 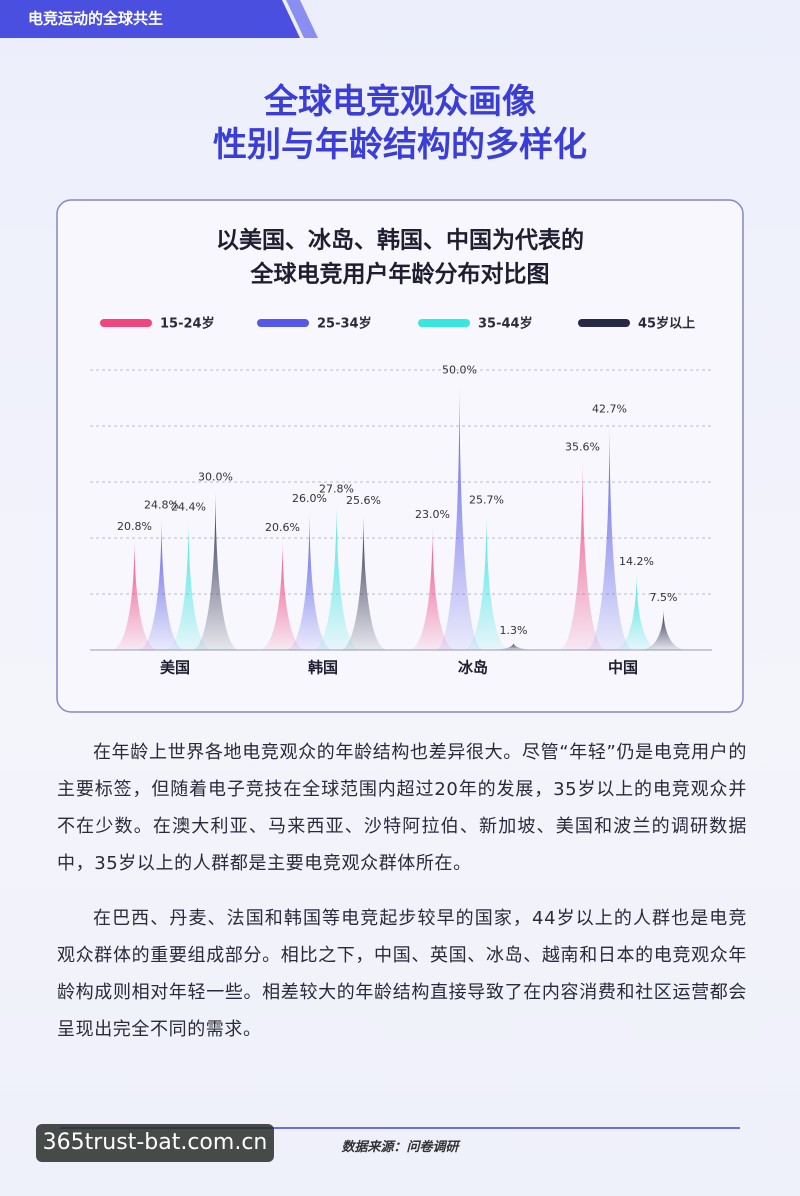 What do you see at coordinates (175, 668) in the screenshot?
I see `x-tick-label: 美国` at bounding box center [175, 668].